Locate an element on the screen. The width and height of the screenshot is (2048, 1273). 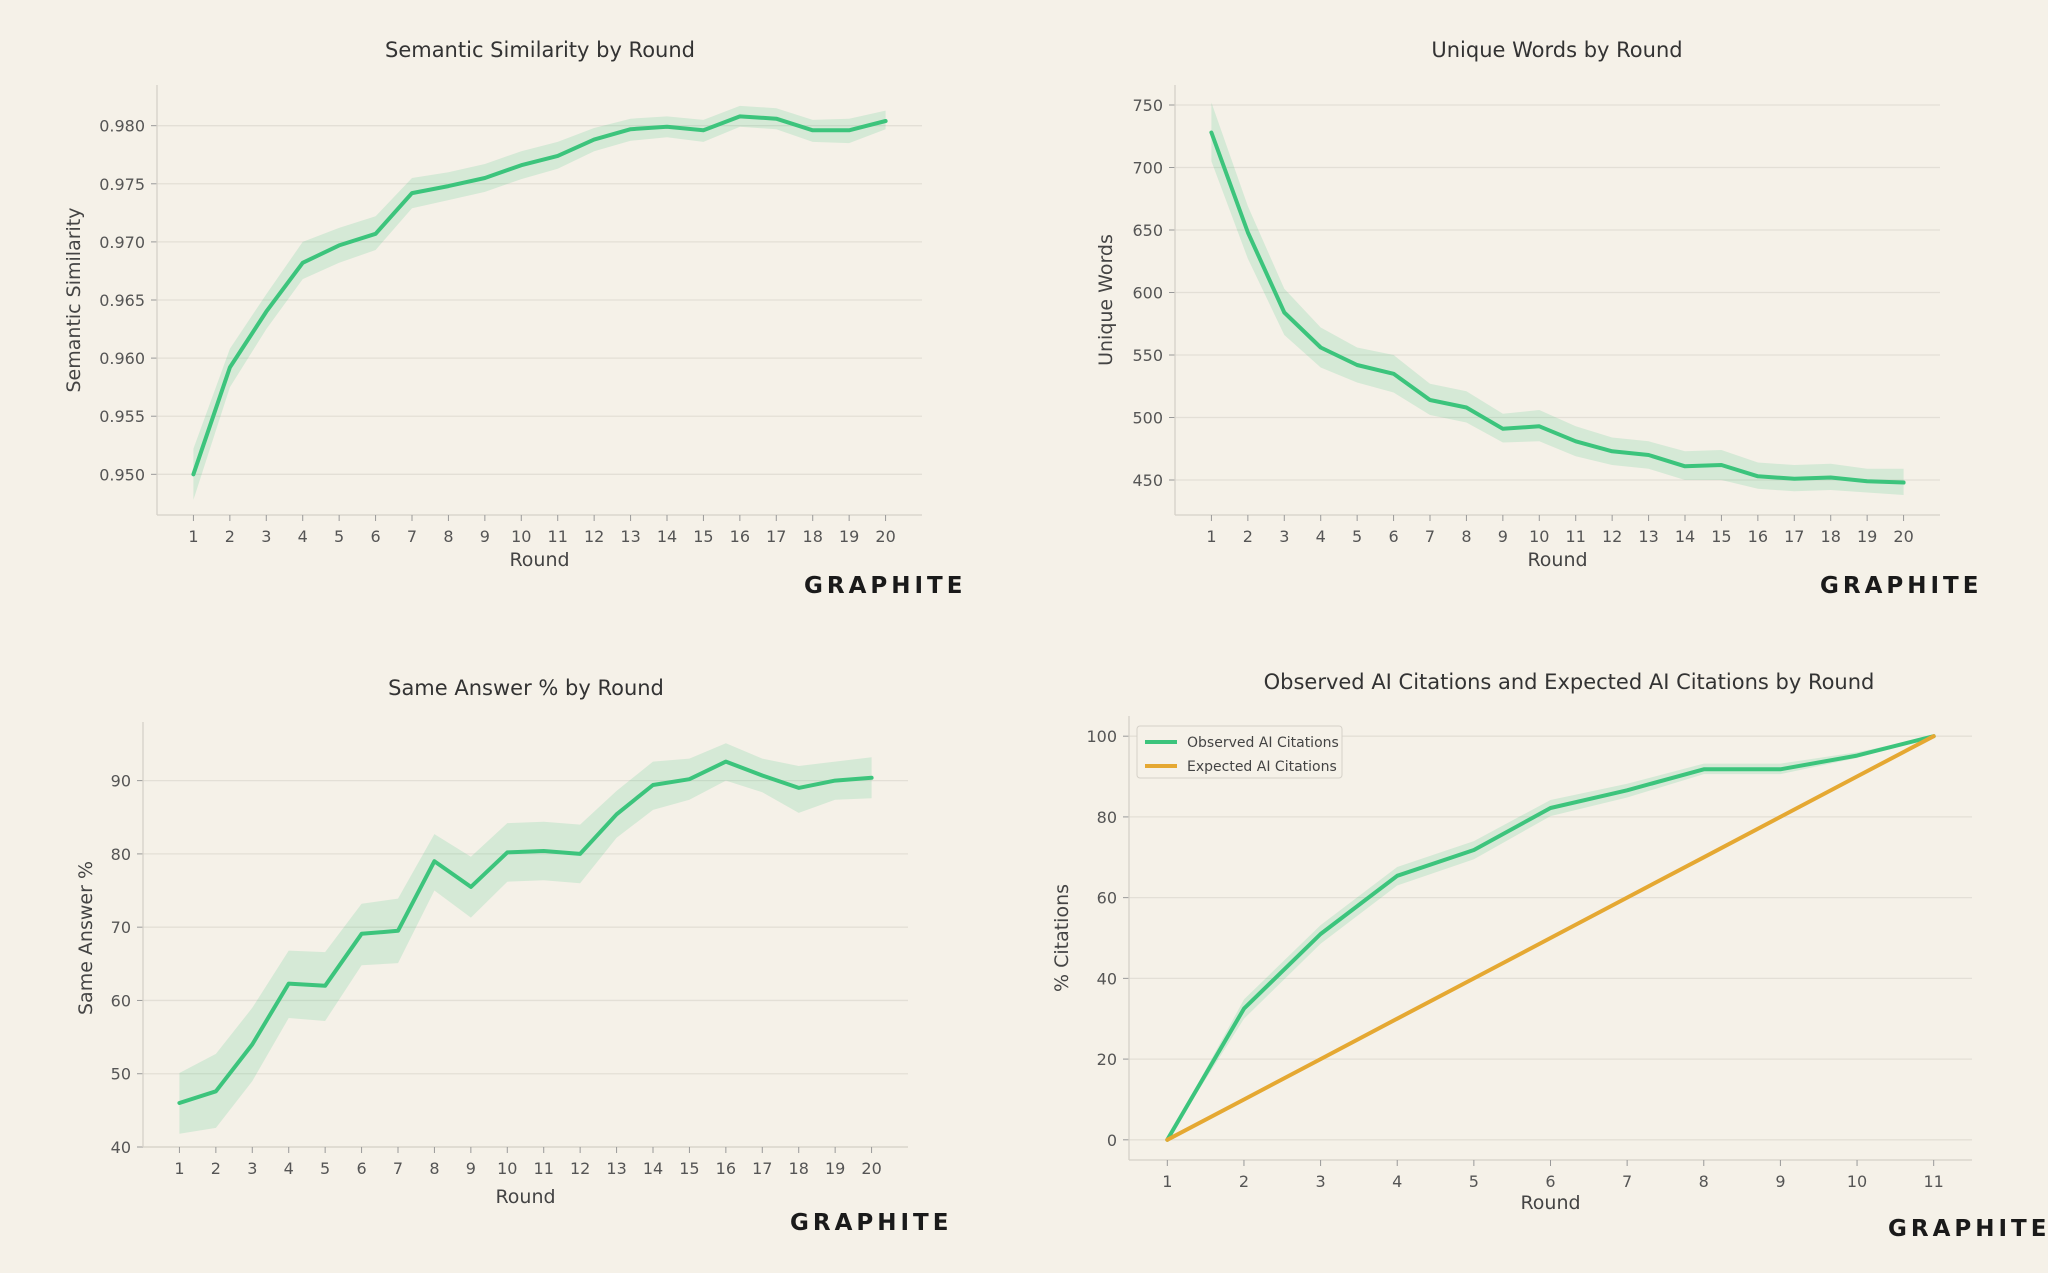
y-tick-label: 450 is located at coordinates (1147, 480).